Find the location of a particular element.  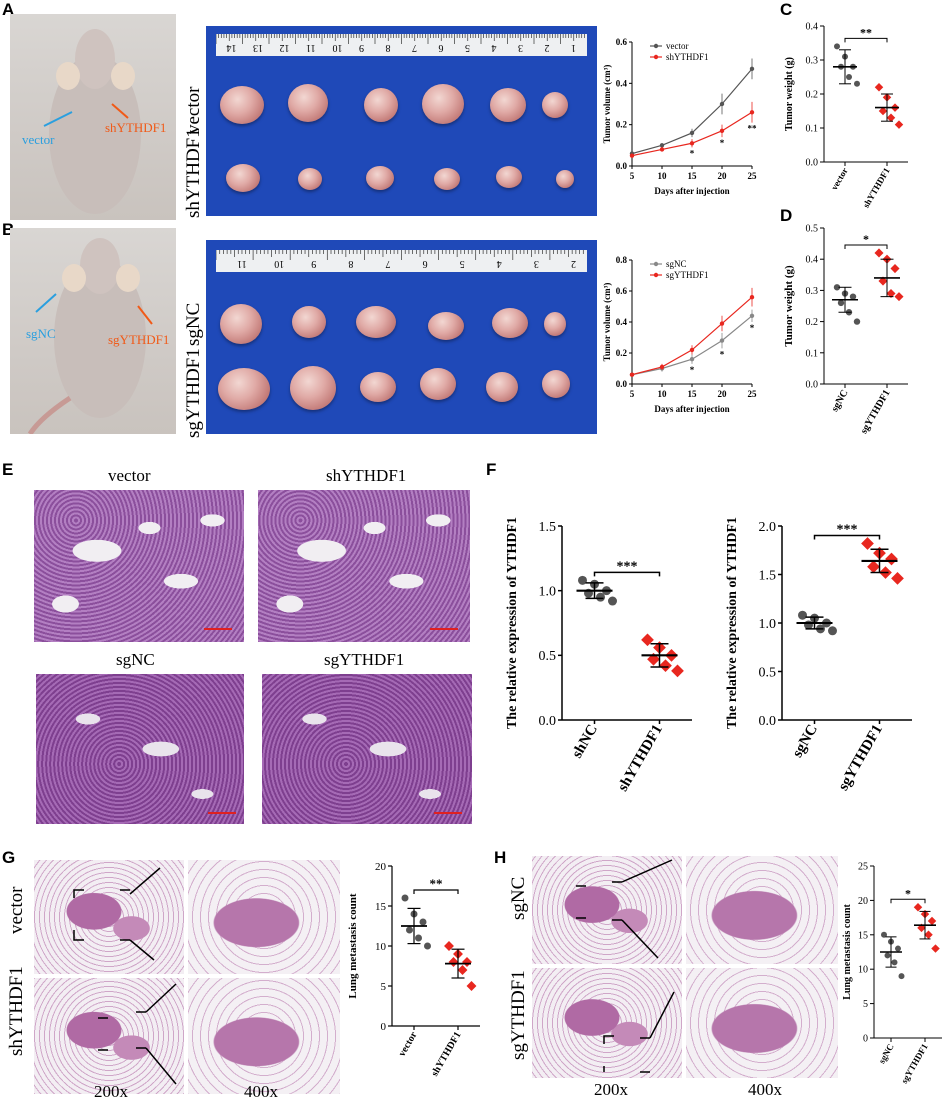

panel-label-h: H is located at coordinates (500, 857).